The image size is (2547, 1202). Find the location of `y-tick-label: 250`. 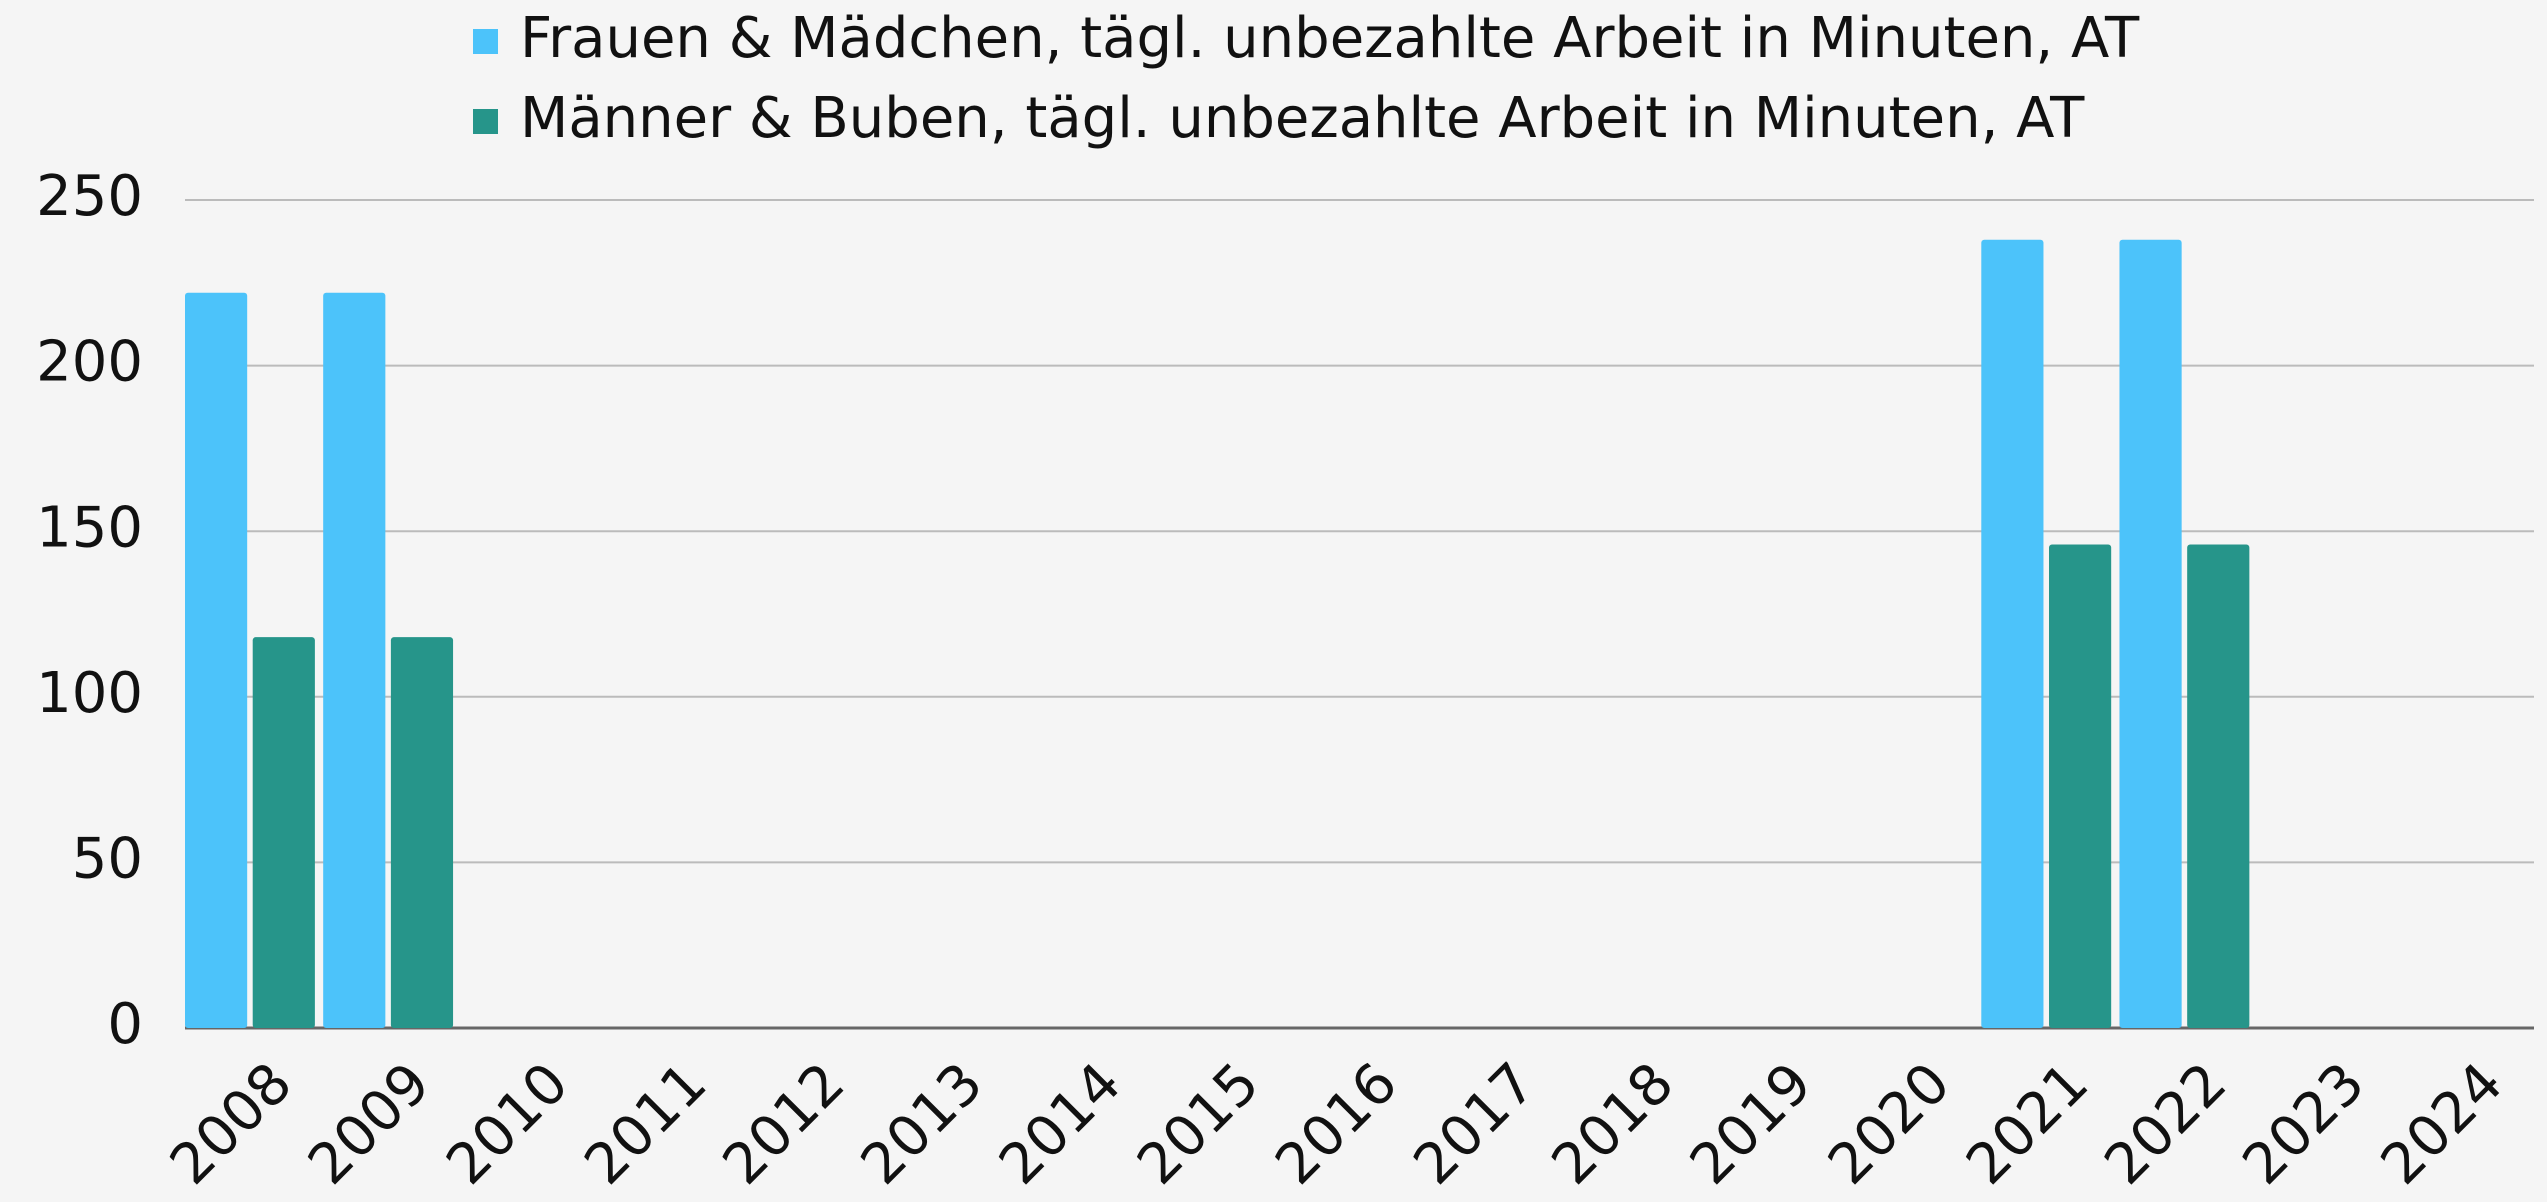

y-tick-label: 250 is located at coordinates (89, 196).